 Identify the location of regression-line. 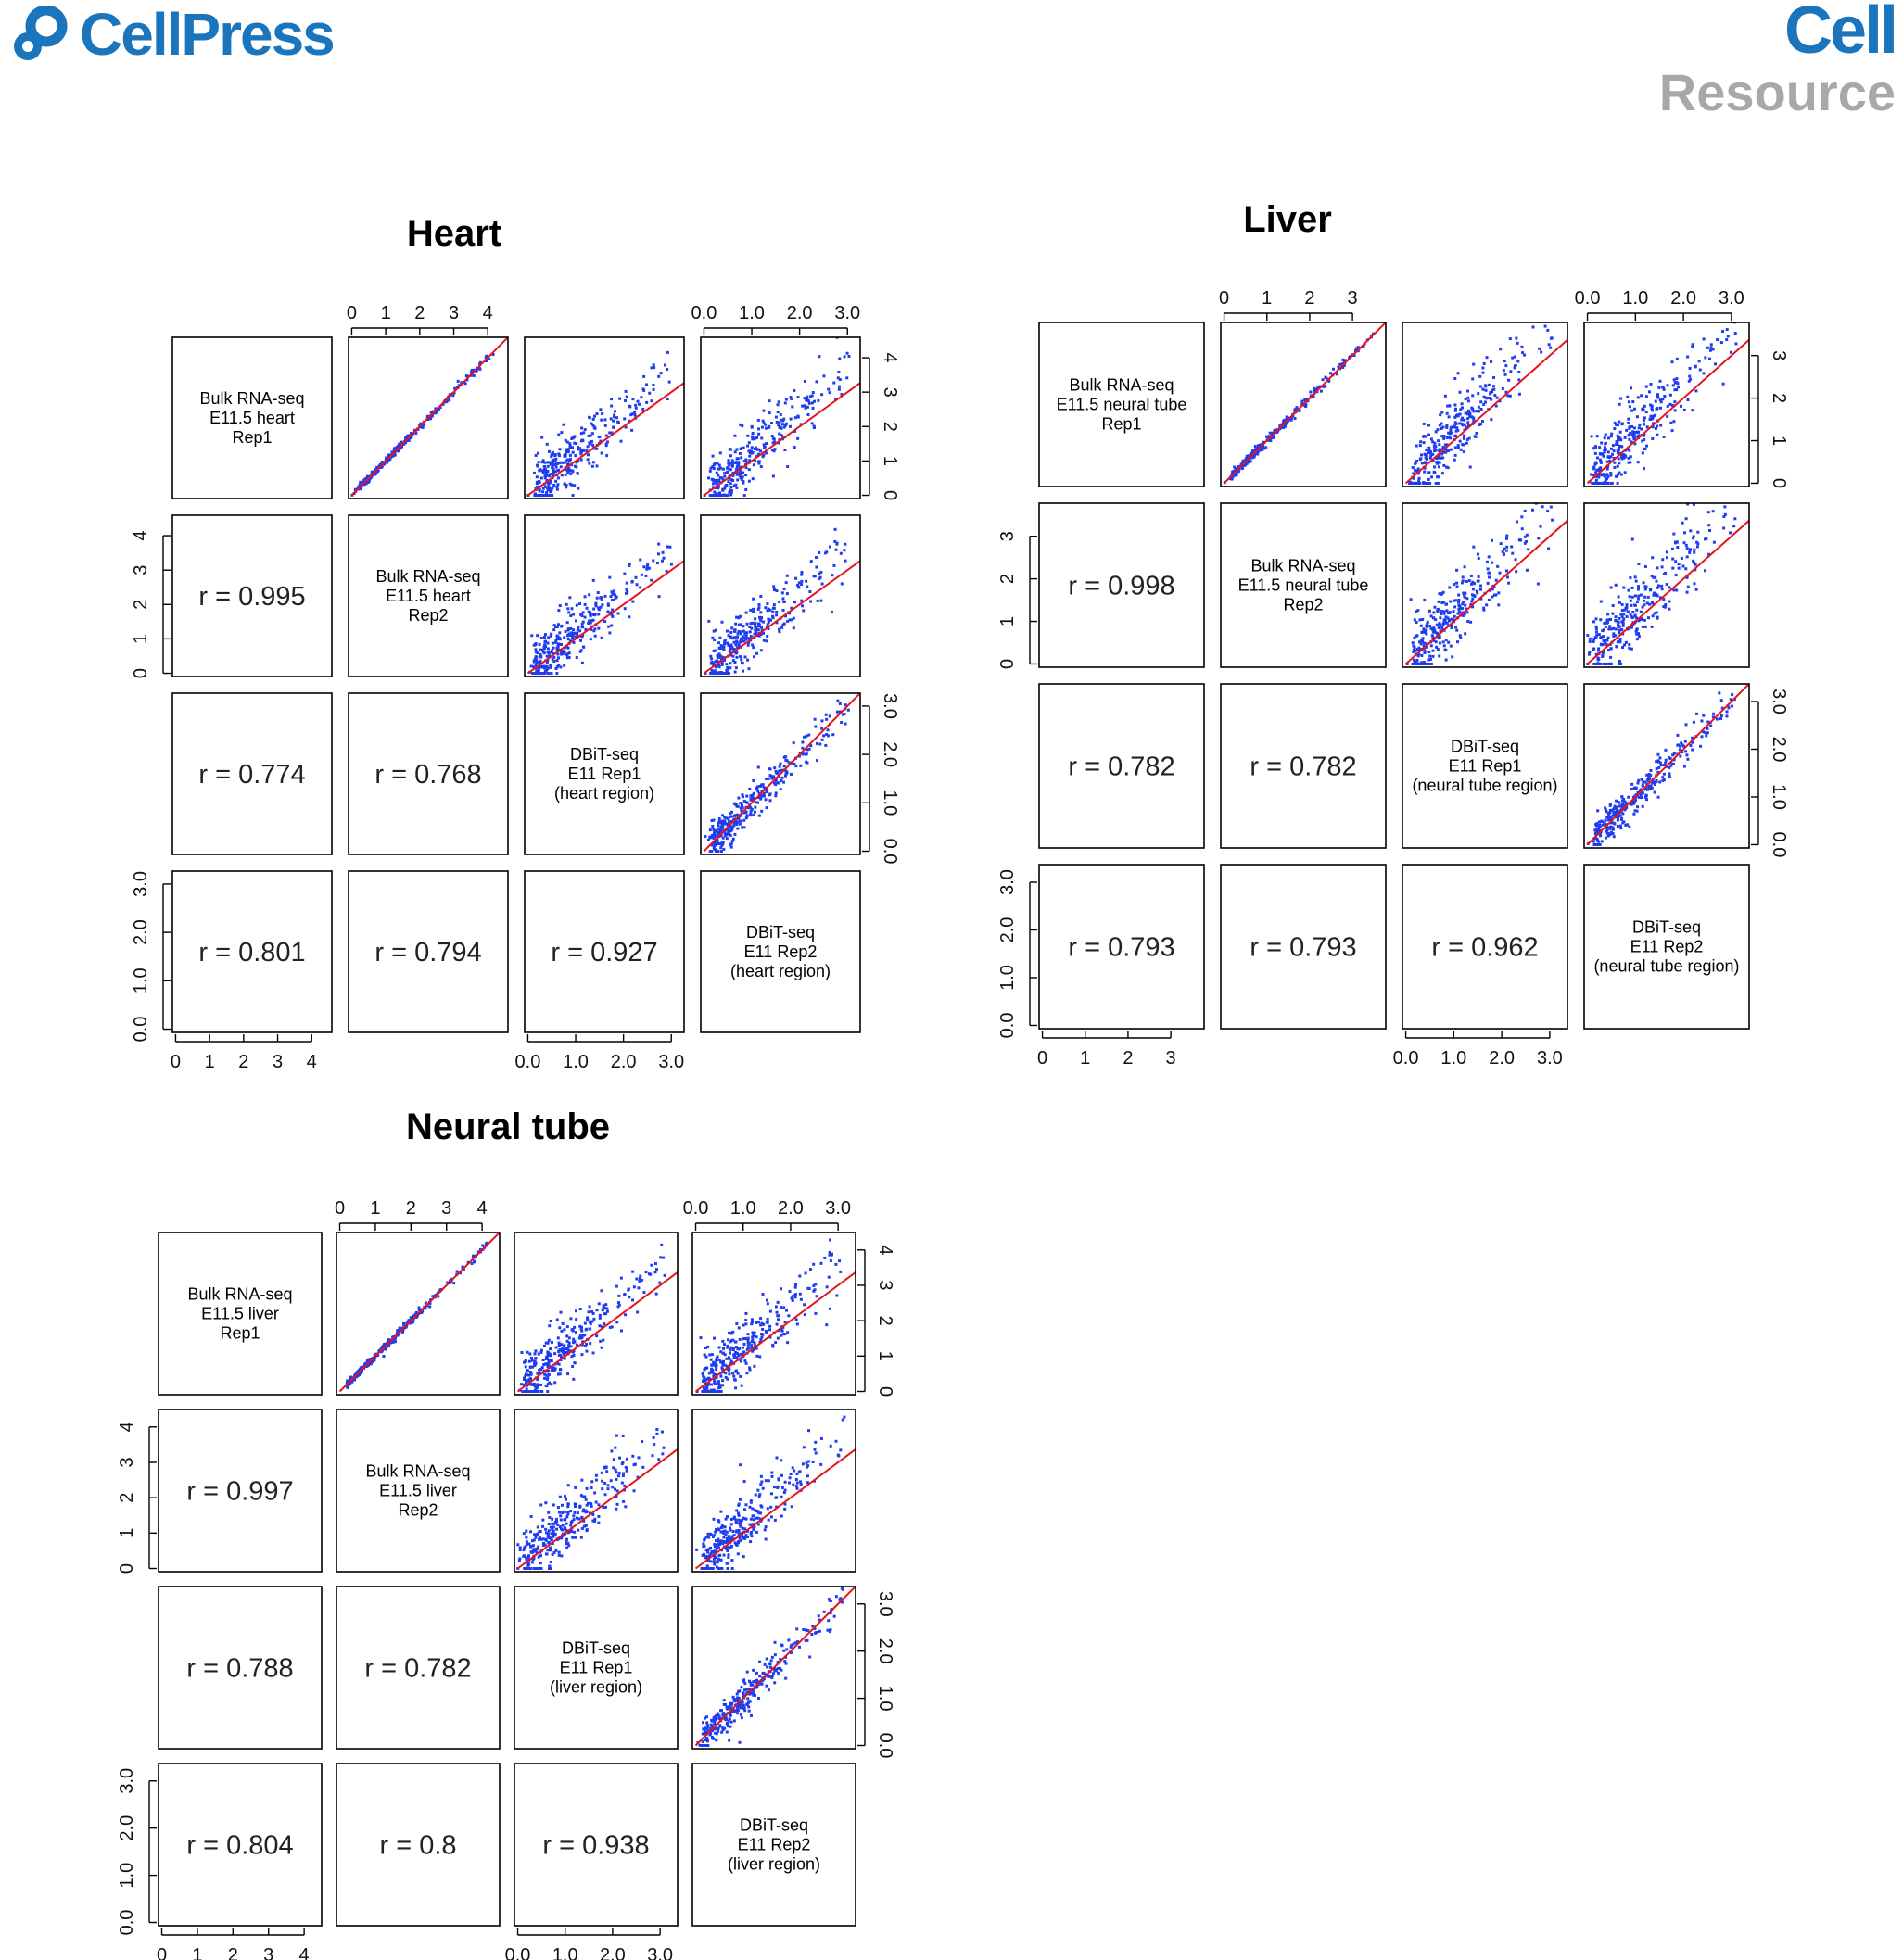
(1667, 411).